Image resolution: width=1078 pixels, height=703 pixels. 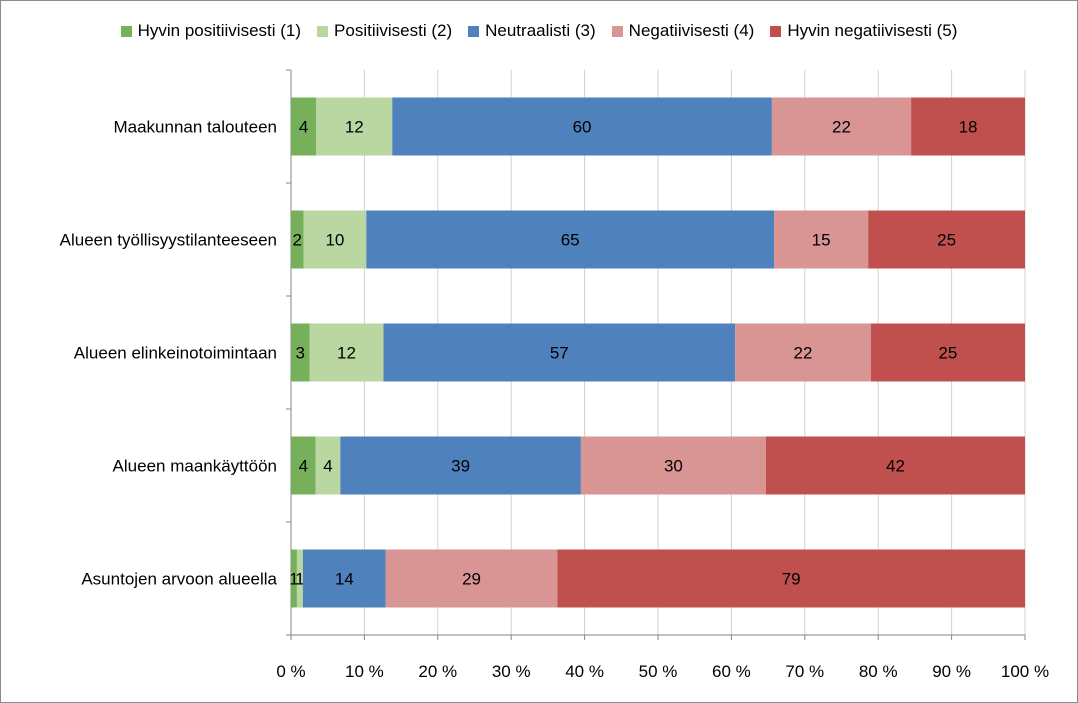 I want to click on legend-label: Hyvin negatiivisesti (5), so click(x=872, y=30).